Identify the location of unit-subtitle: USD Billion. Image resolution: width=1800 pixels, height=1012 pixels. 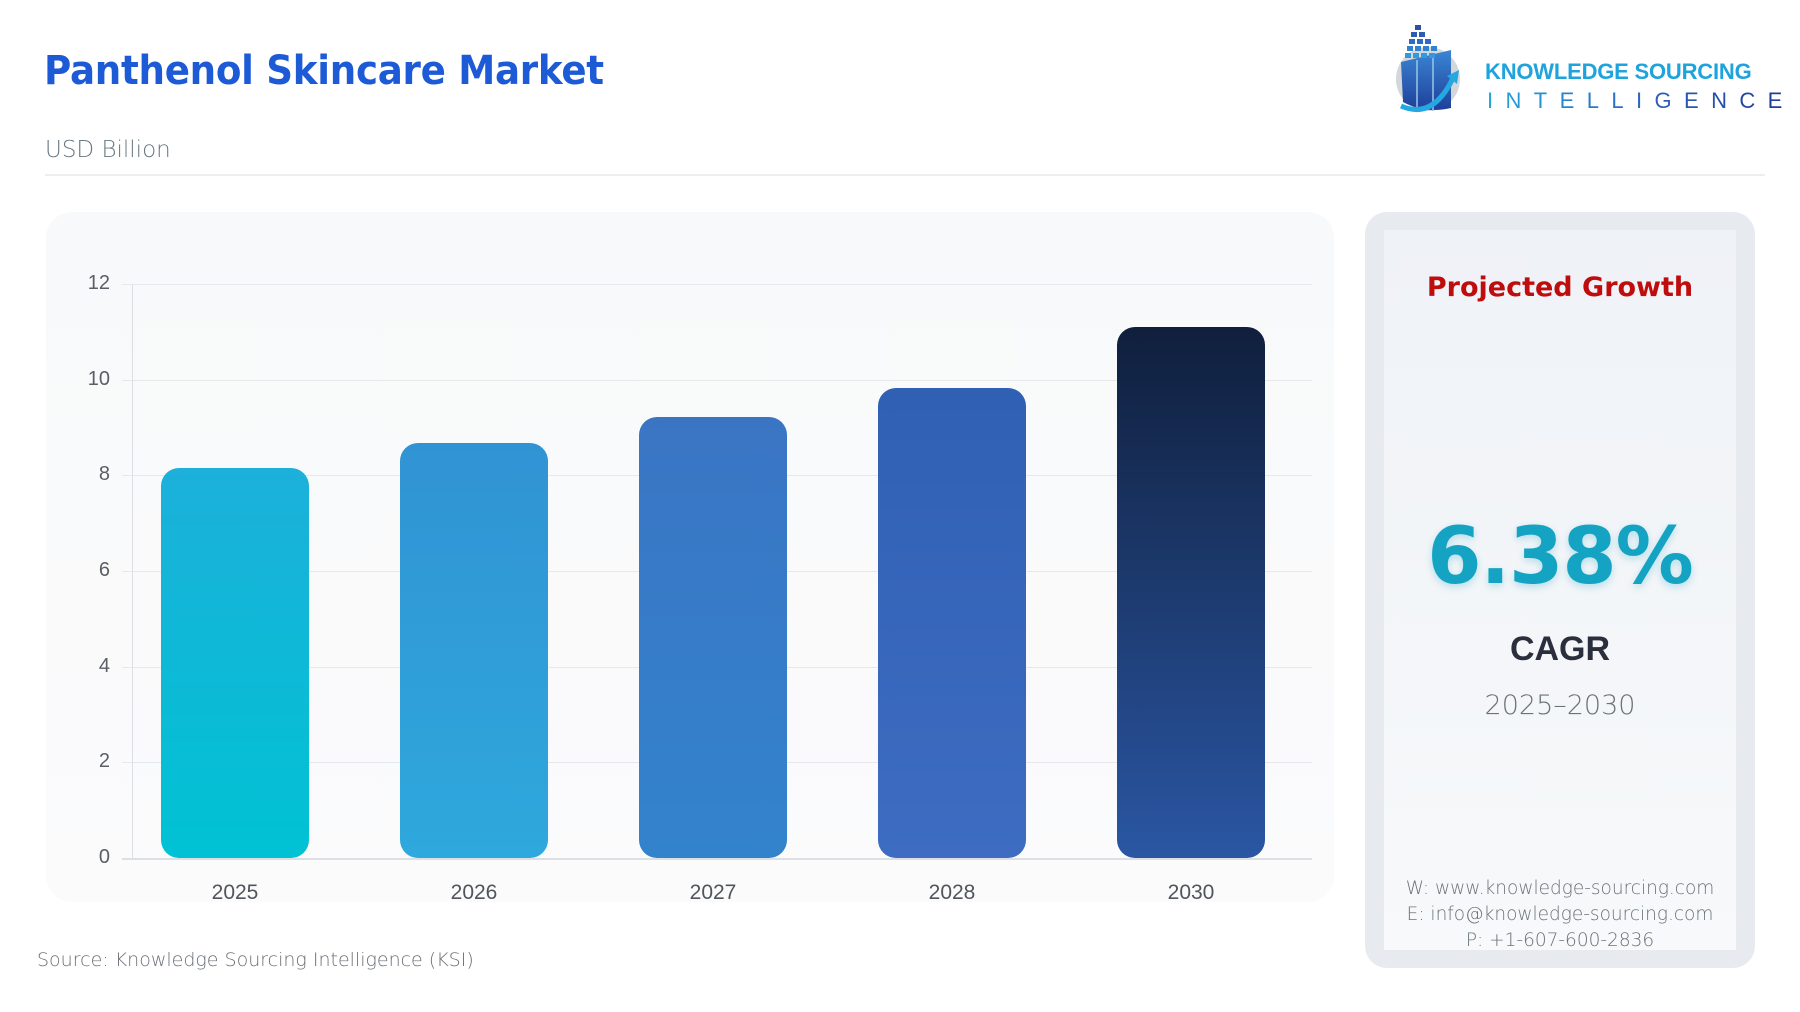
(108, 150).